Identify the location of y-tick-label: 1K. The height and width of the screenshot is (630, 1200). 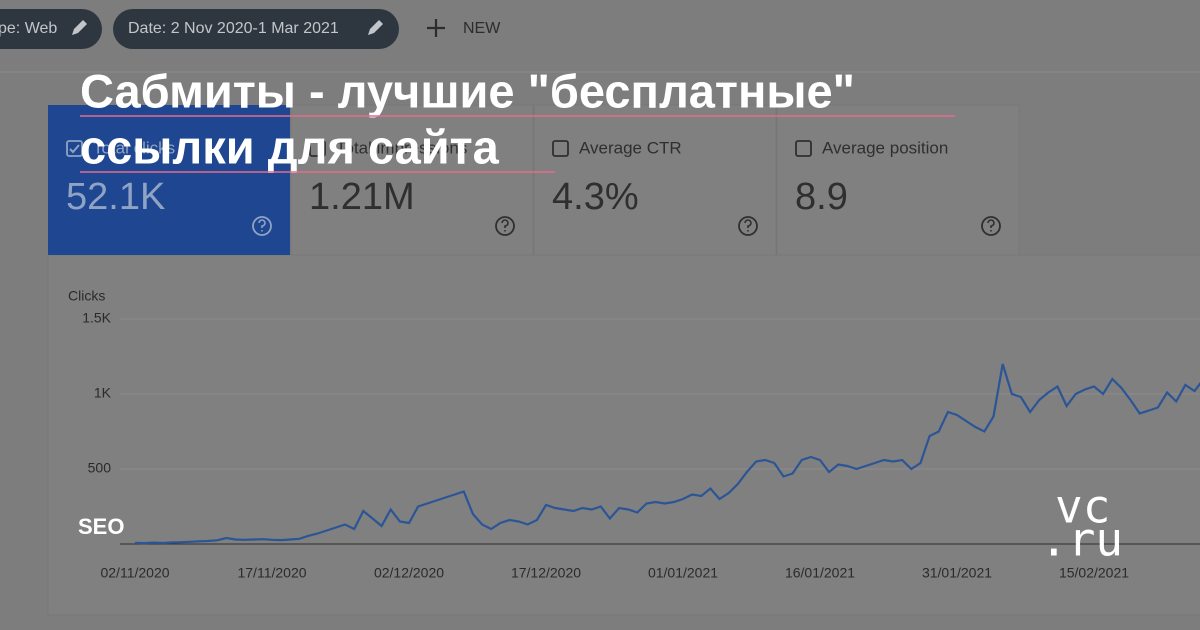
(103, 393).